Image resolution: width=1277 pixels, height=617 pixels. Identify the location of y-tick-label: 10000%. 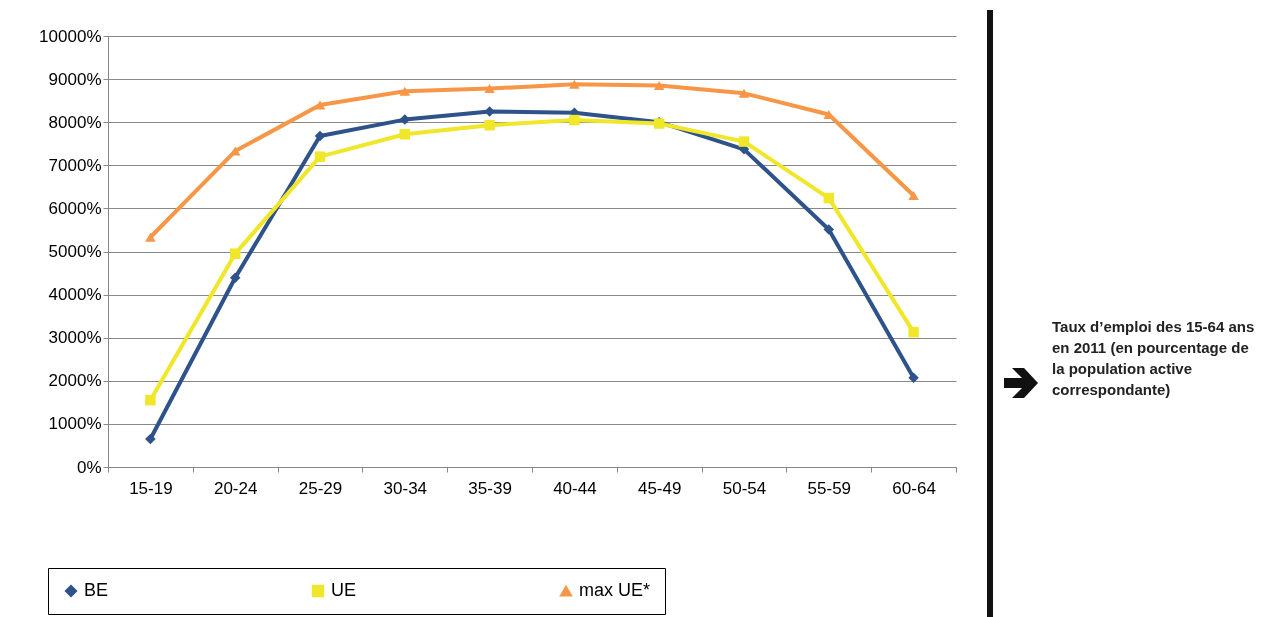
(70, 36).